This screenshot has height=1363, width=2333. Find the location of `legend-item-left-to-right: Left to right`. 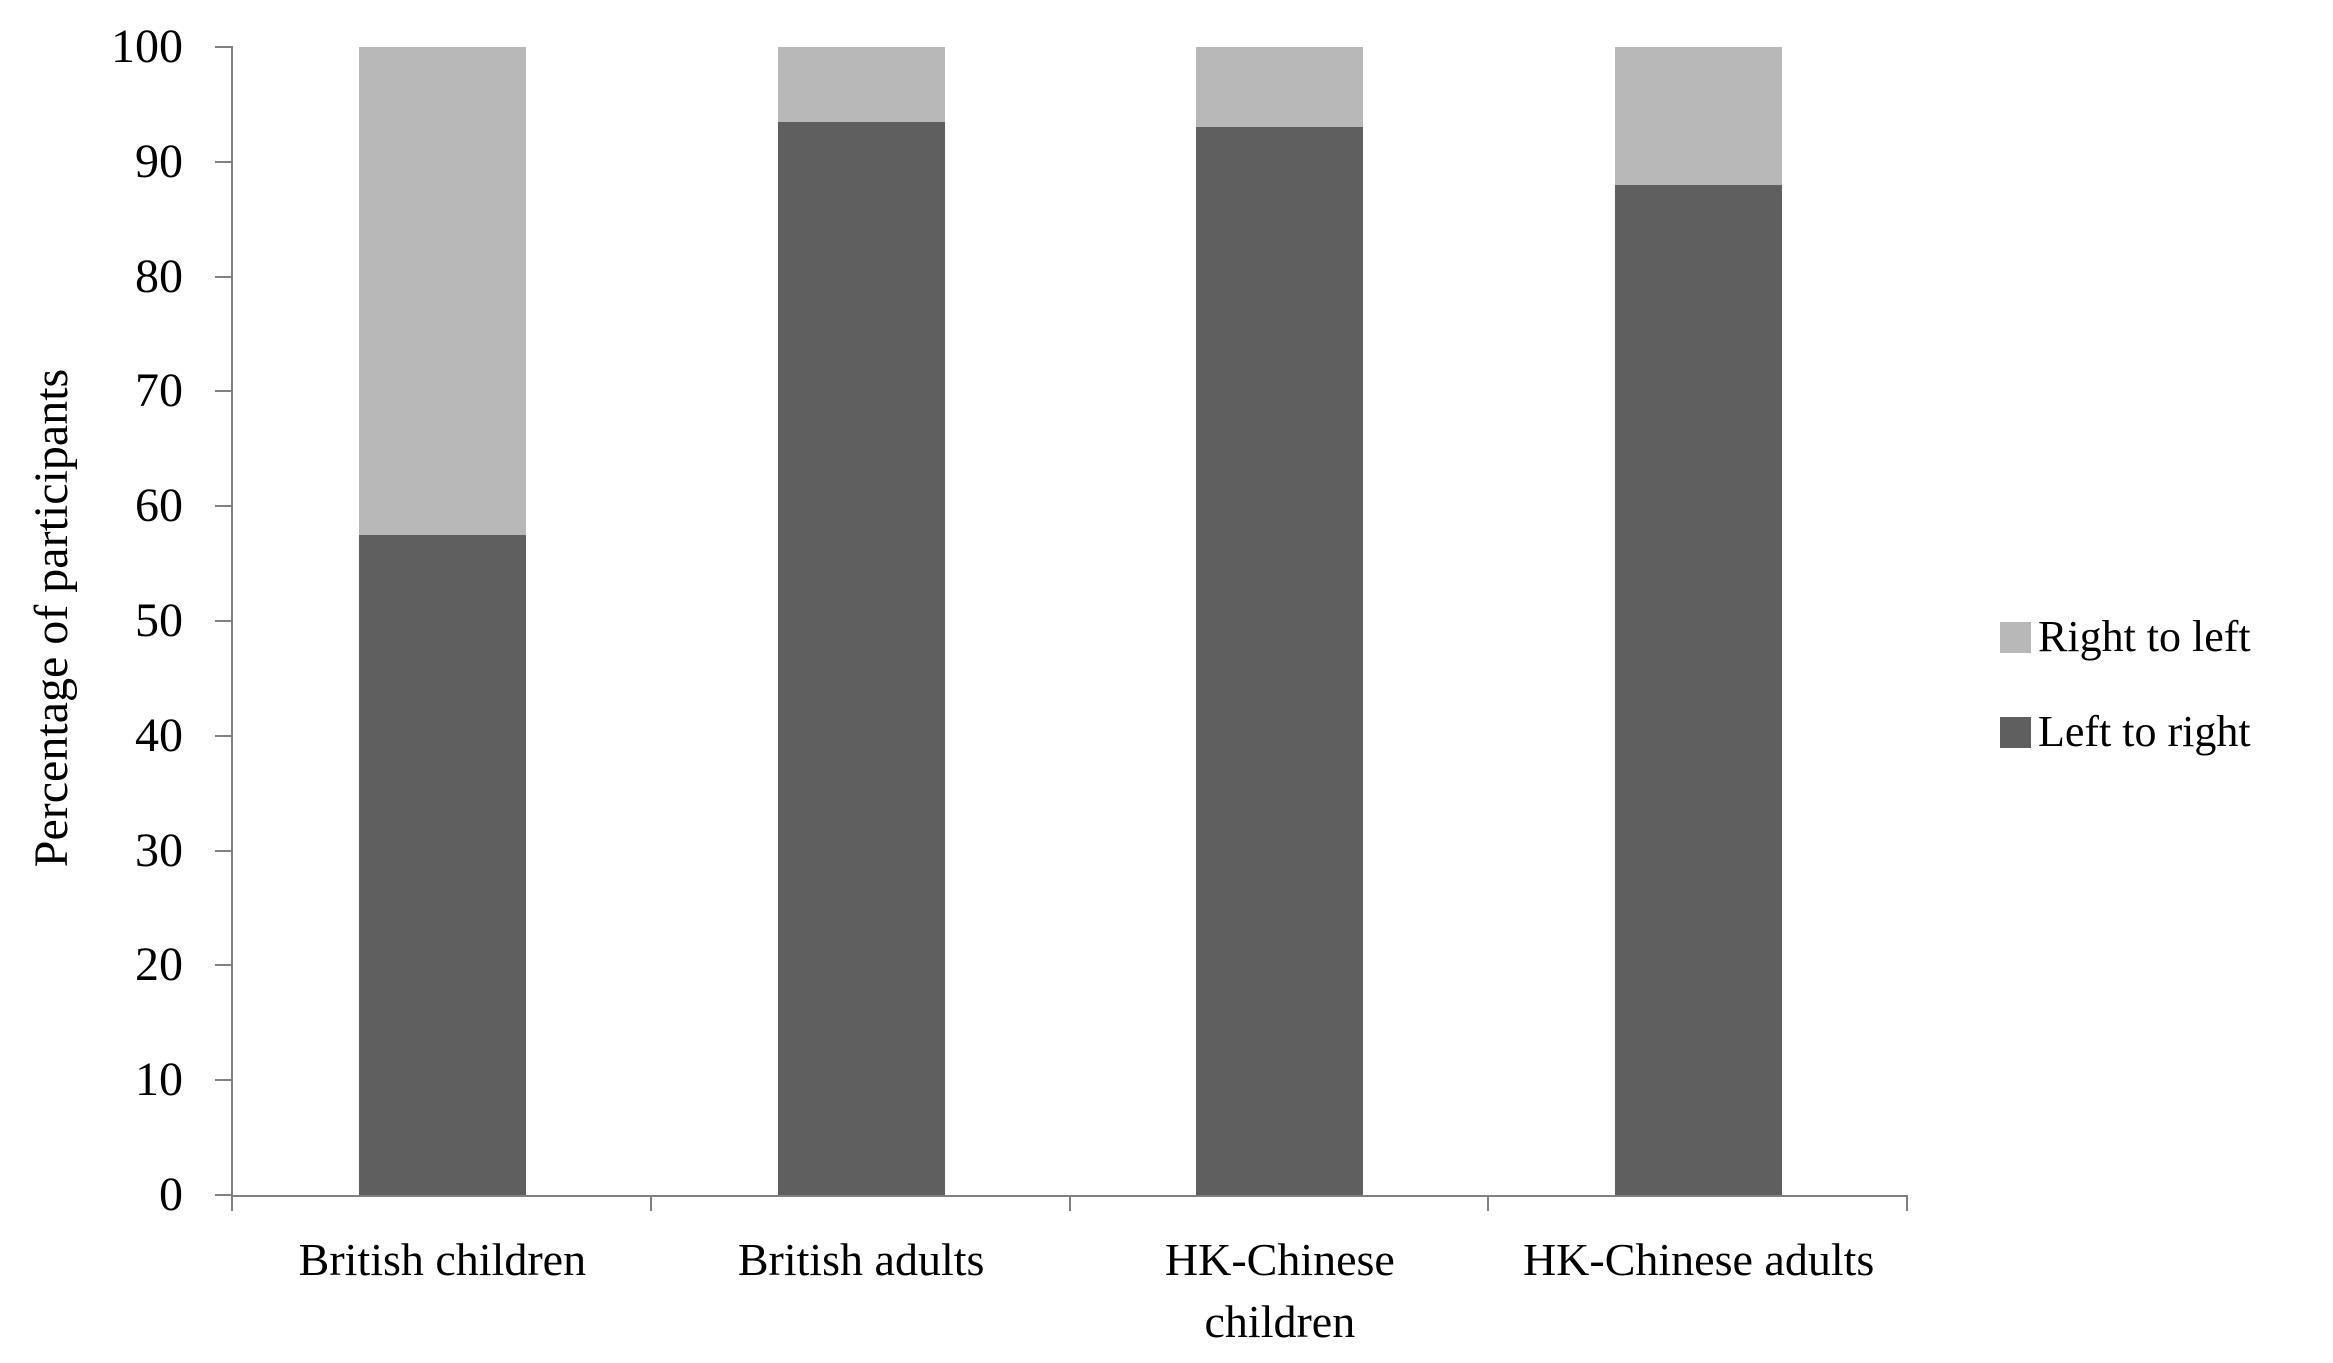

legend-item-left-to-right: Left to right is located at coordinates (2125, 732).